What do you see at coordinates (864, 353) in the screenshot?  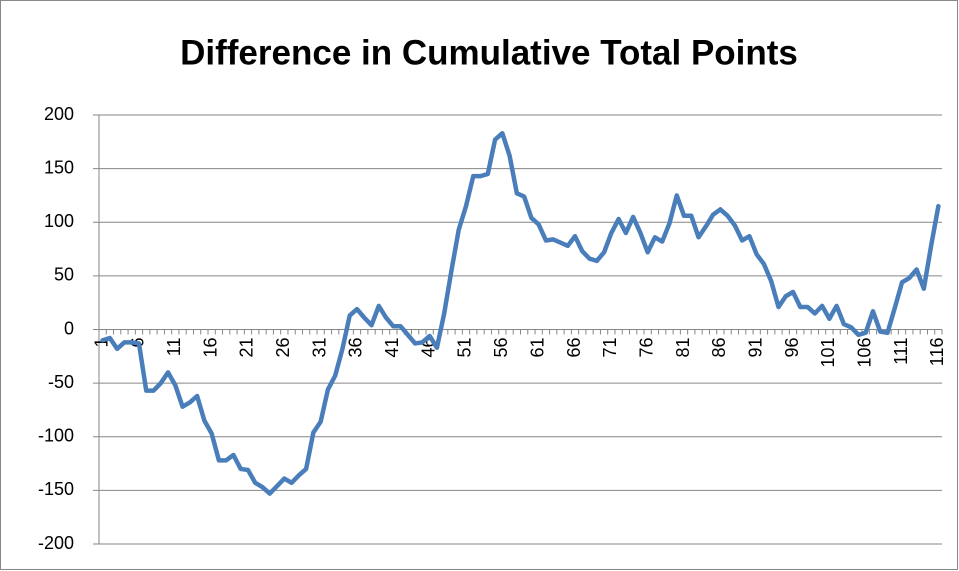 I see `x-tick-label: 106` at bounding box center [864, 353].